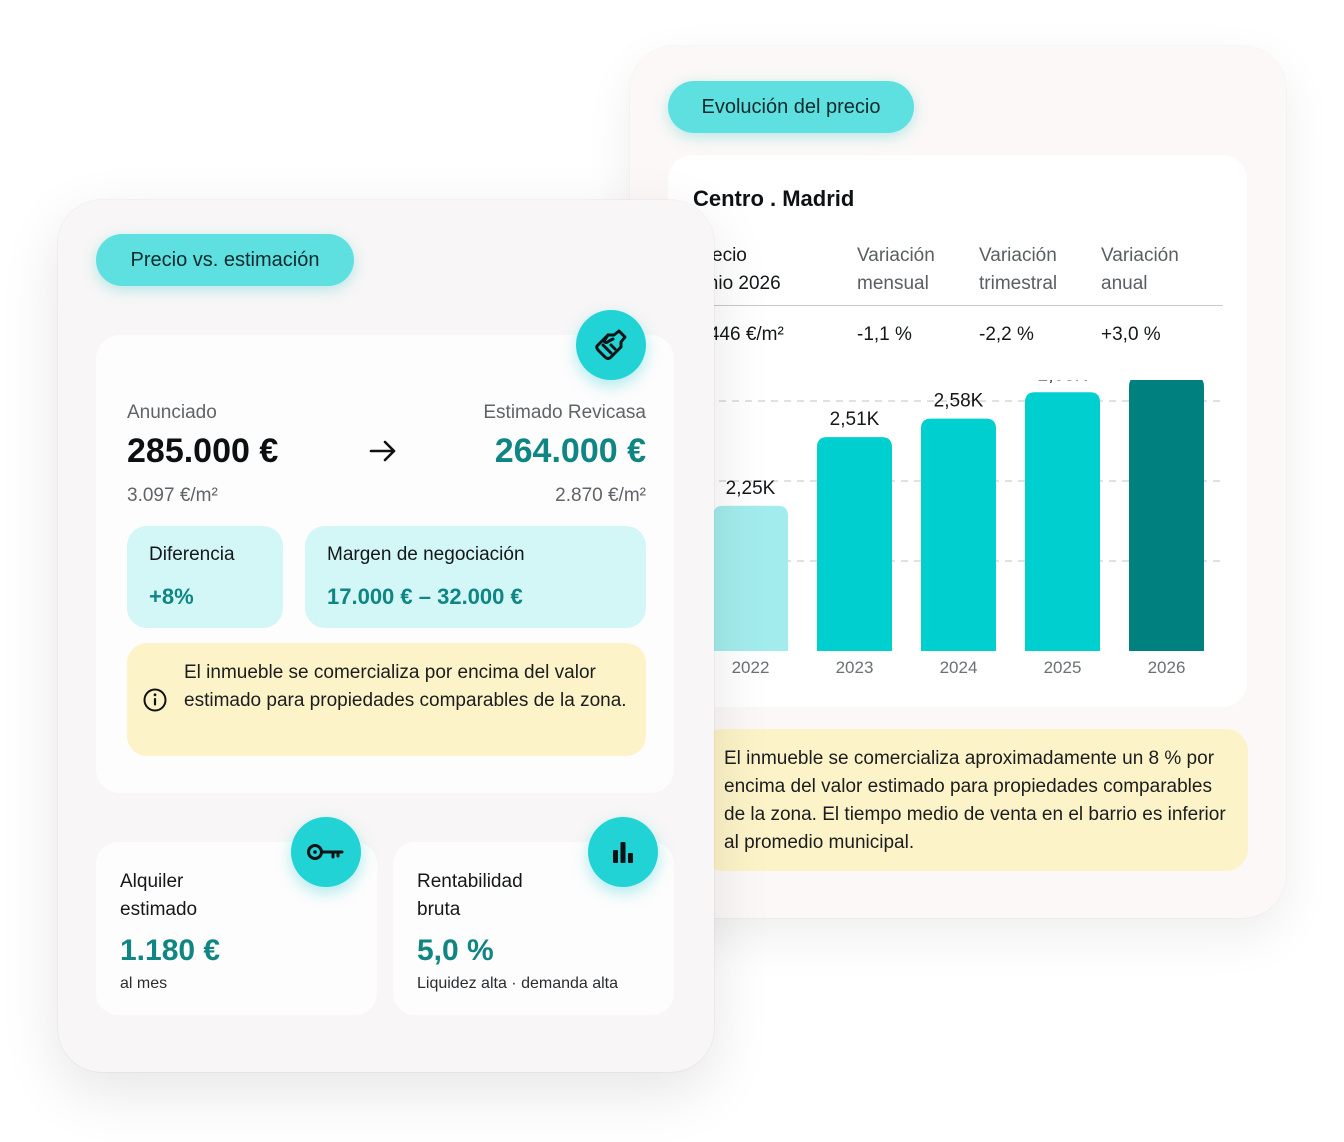 This screenshot has height=1142, width=1344. What do you see at coordinates (564, 412) in the screenshot?
I see `estimated-label: Estimado Revicasa` at bounding box center [564, 412].